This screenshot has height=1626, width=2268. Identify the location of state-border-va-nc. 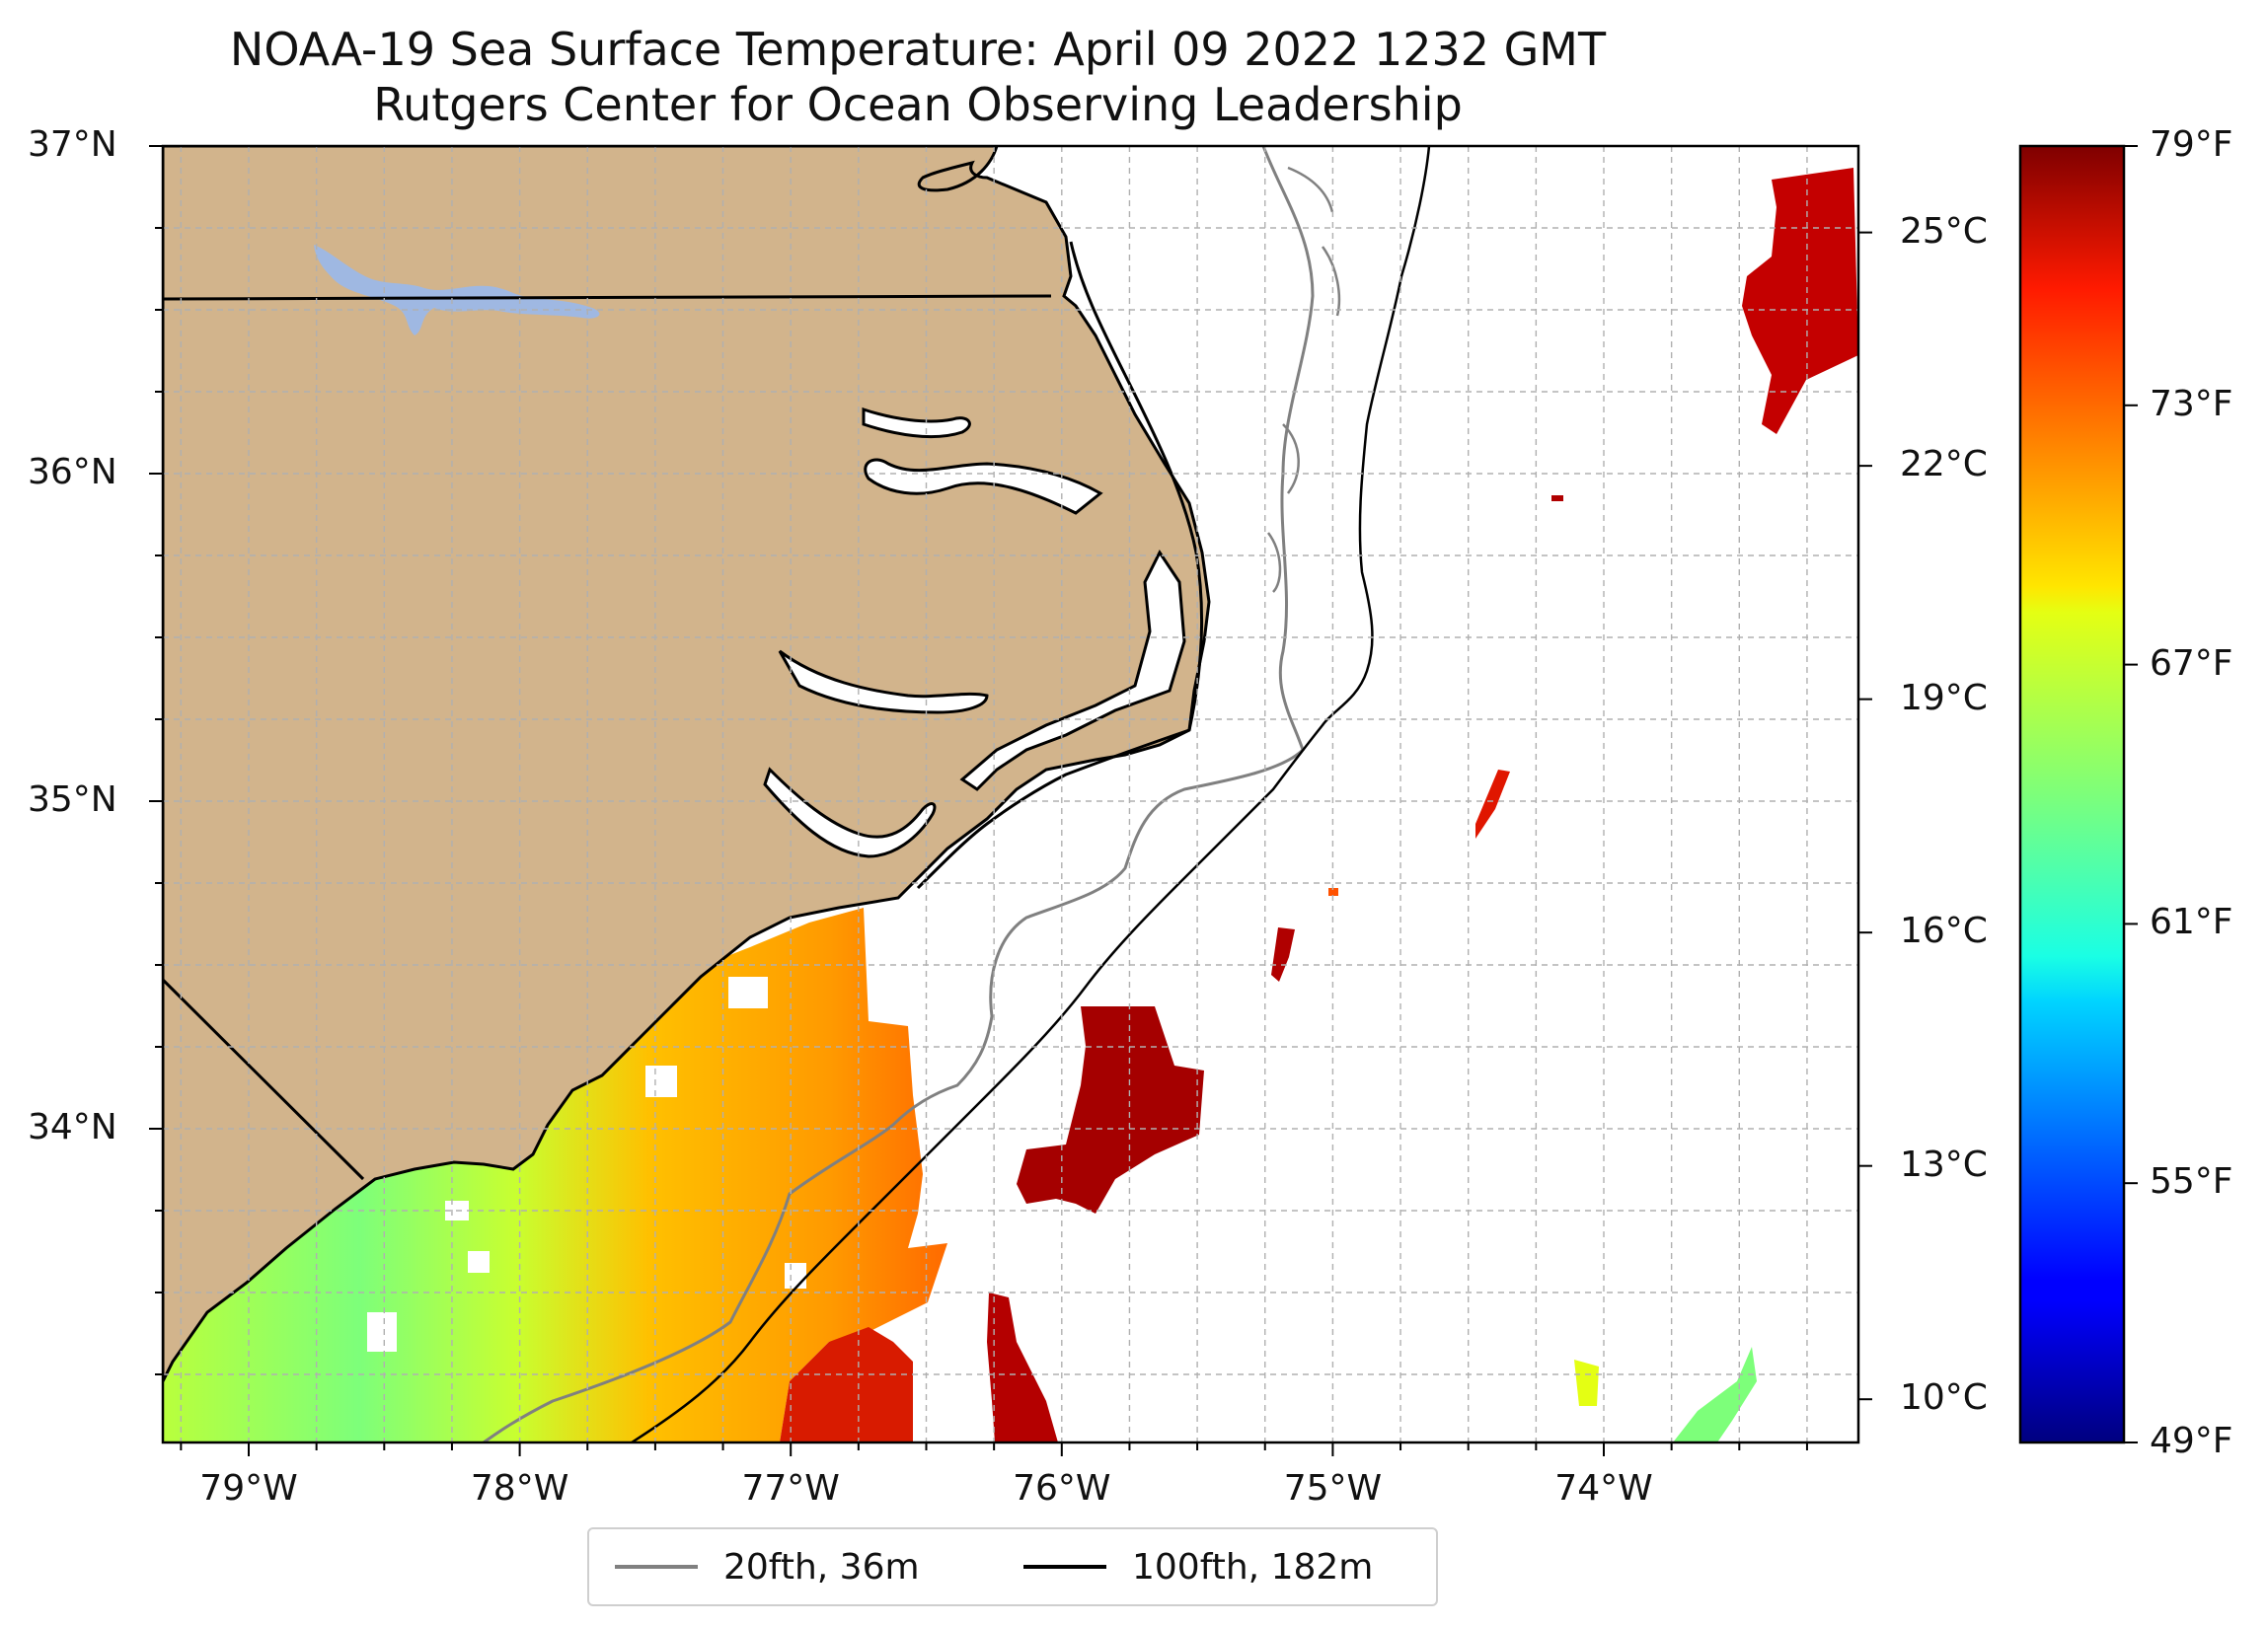
(608, 297).